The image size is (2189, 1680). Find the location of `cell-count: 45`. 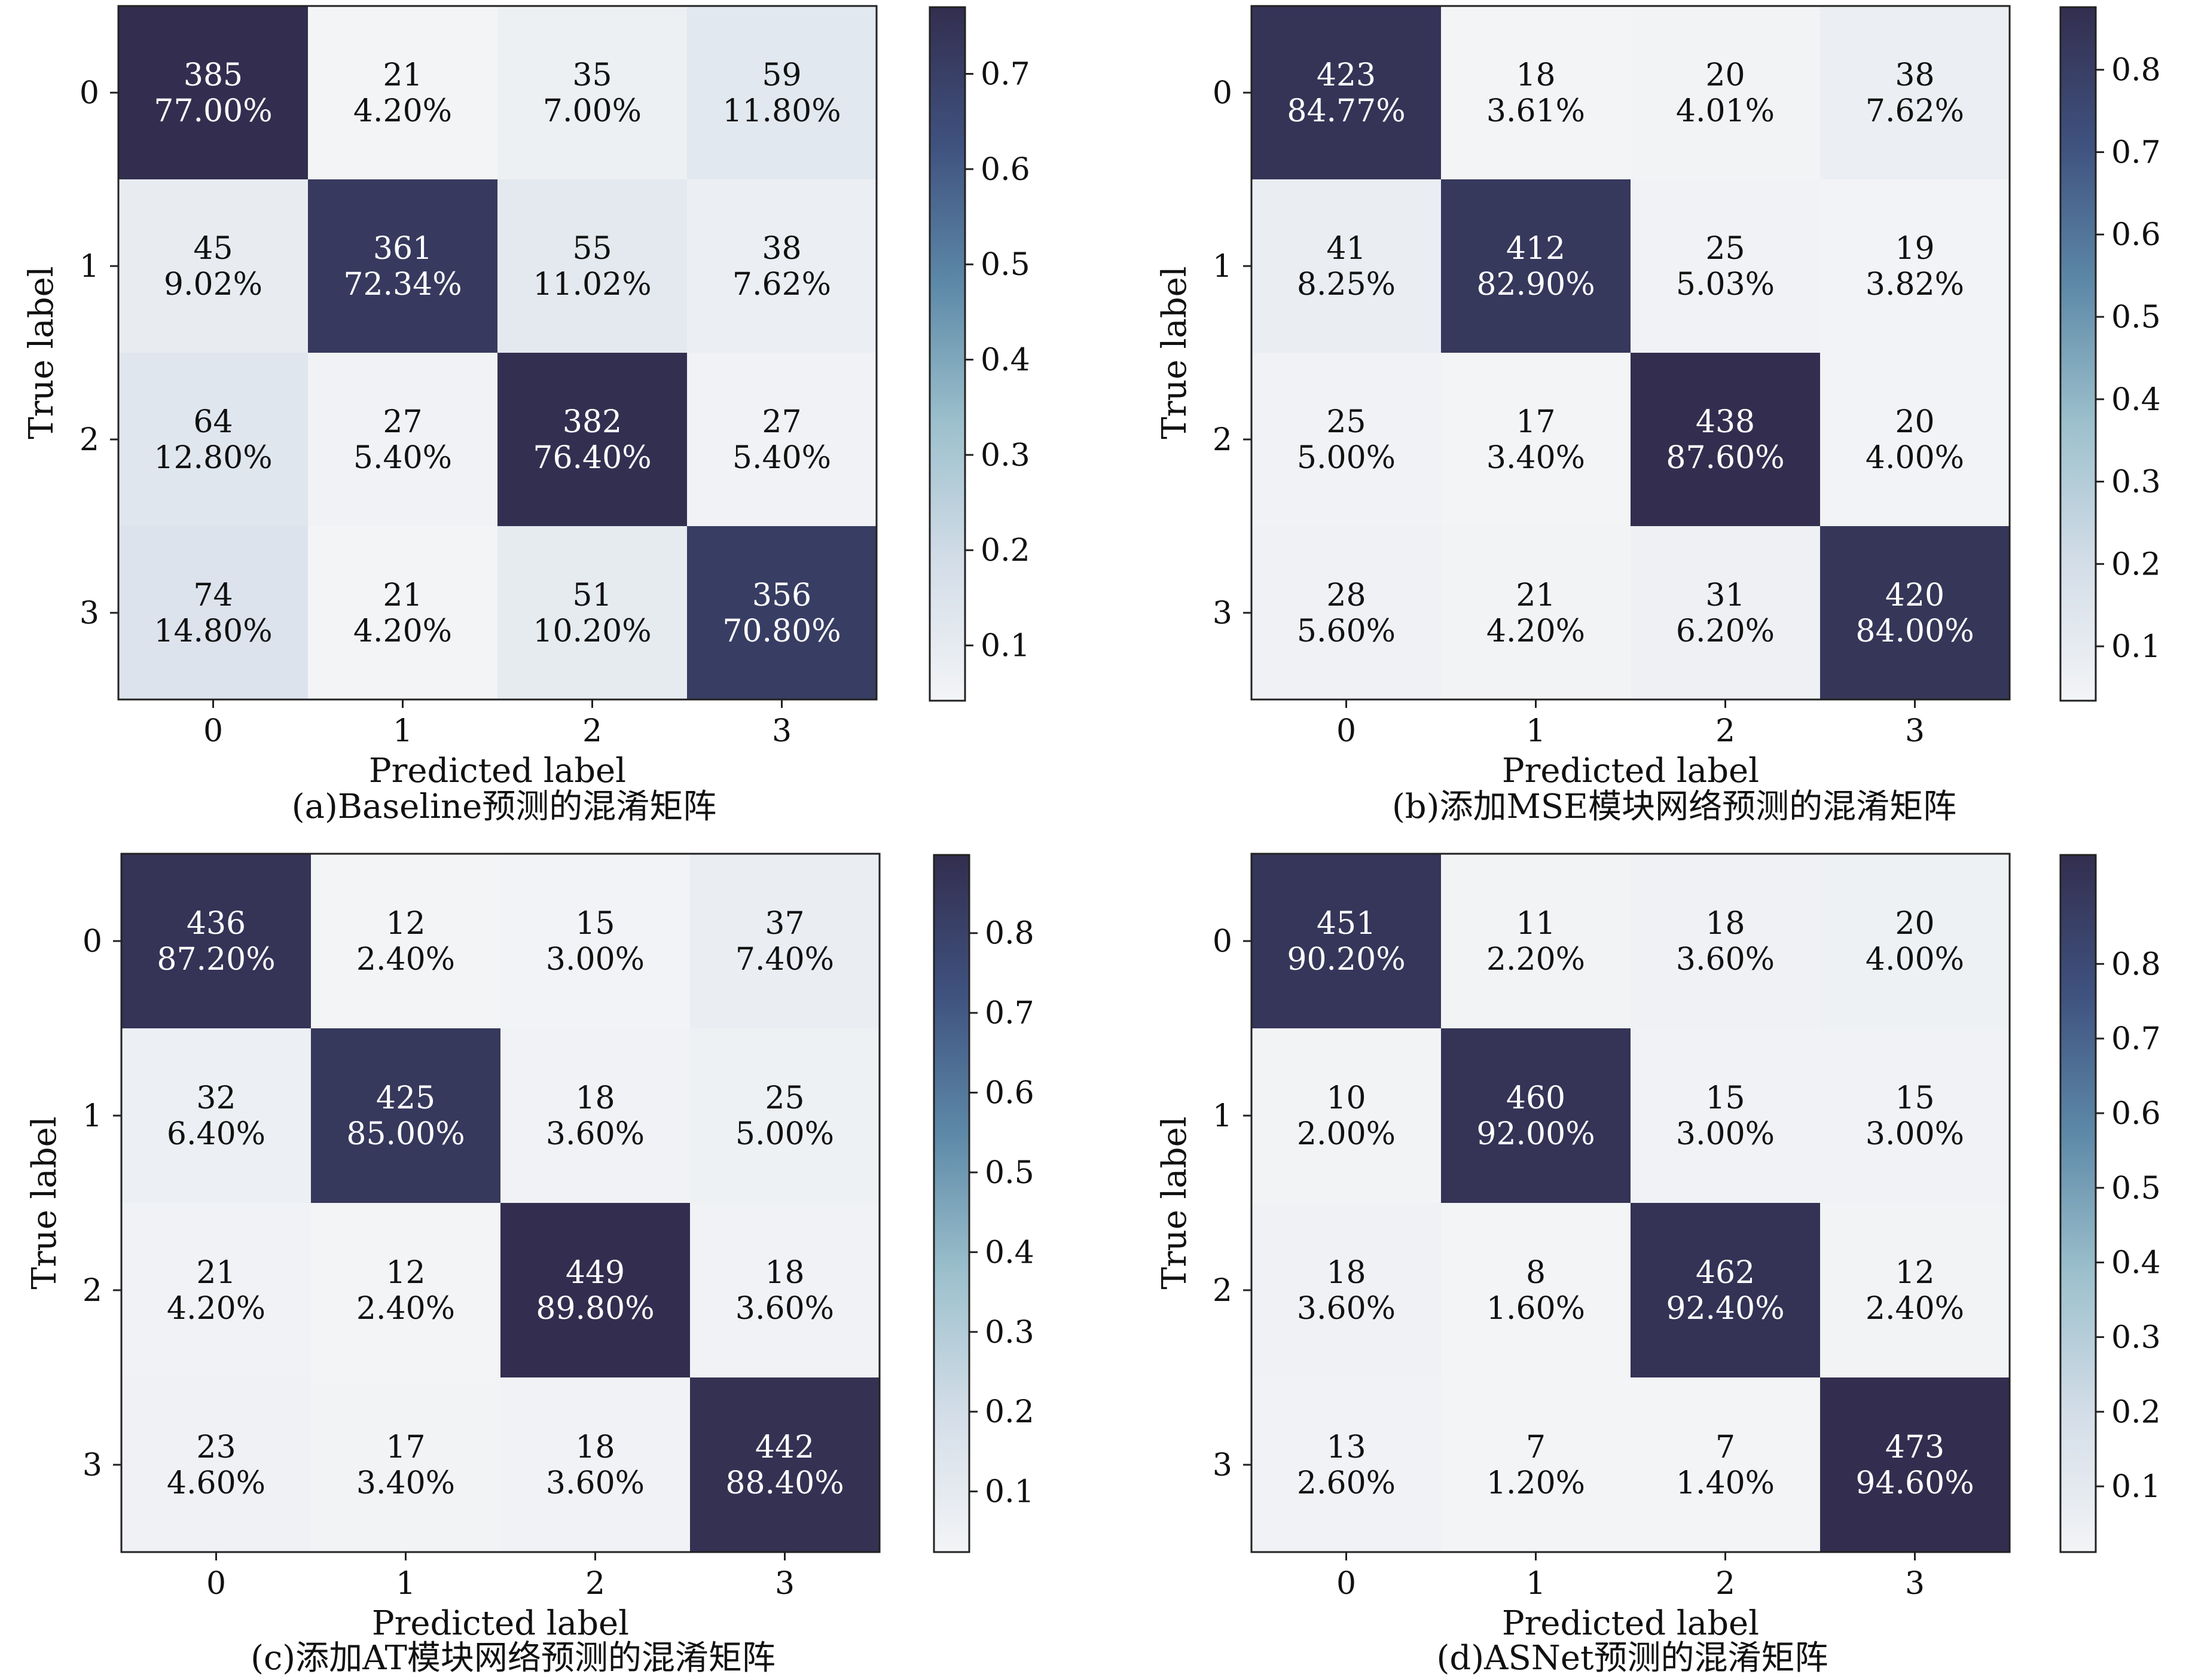

cell-count: 45 is located at coordinates (213, 249).